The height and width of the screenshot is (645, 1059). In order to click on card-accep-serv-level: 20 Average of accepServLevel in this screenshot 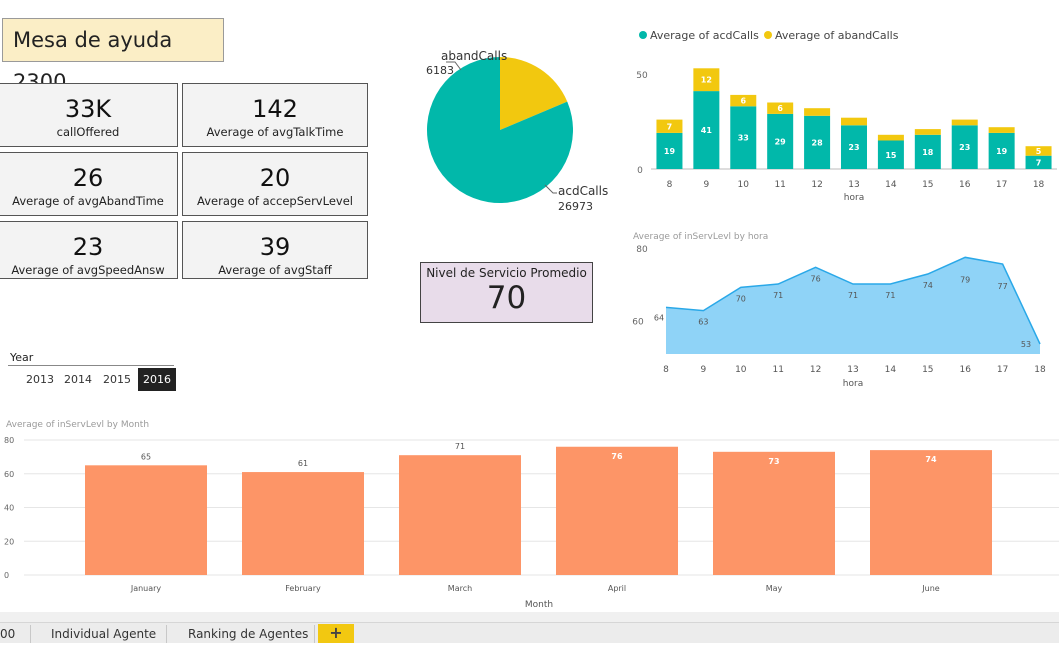, I will do `click(275, 184)`.